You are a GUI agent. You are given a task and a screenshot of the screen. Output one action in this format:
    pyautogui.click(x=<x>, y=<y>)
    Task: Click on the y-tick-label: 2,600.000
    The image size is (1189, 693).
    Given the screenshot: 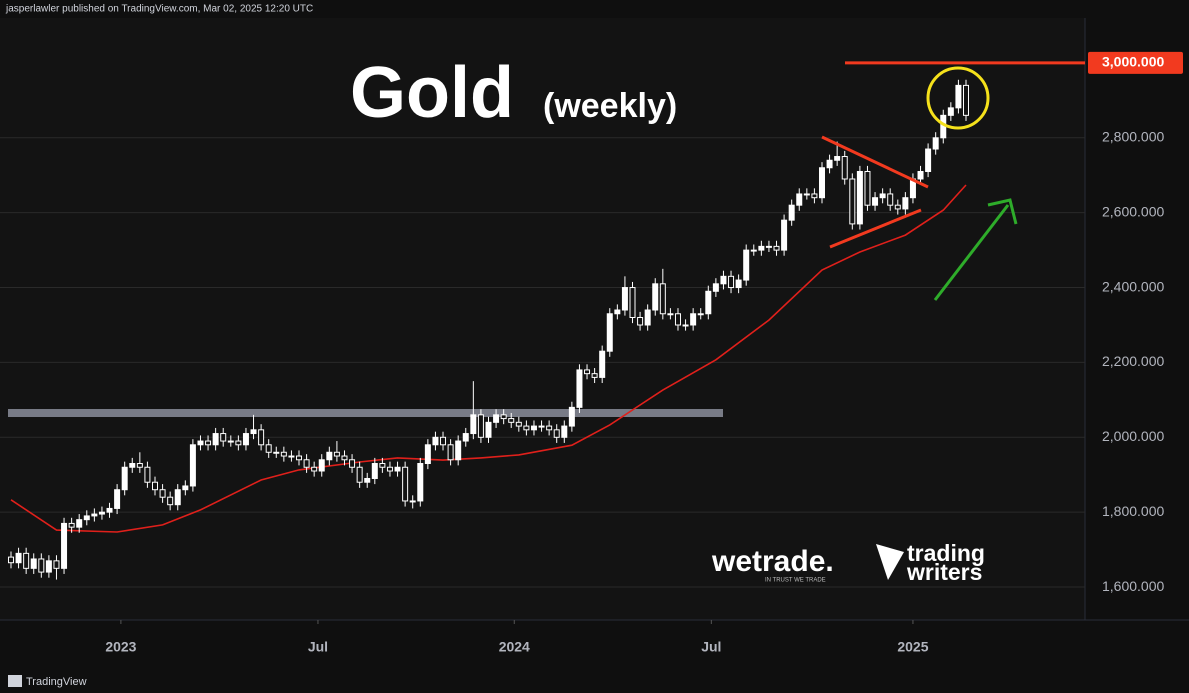 What is the action you would take?
    pyautogui.click(x=1133, y=211)
    